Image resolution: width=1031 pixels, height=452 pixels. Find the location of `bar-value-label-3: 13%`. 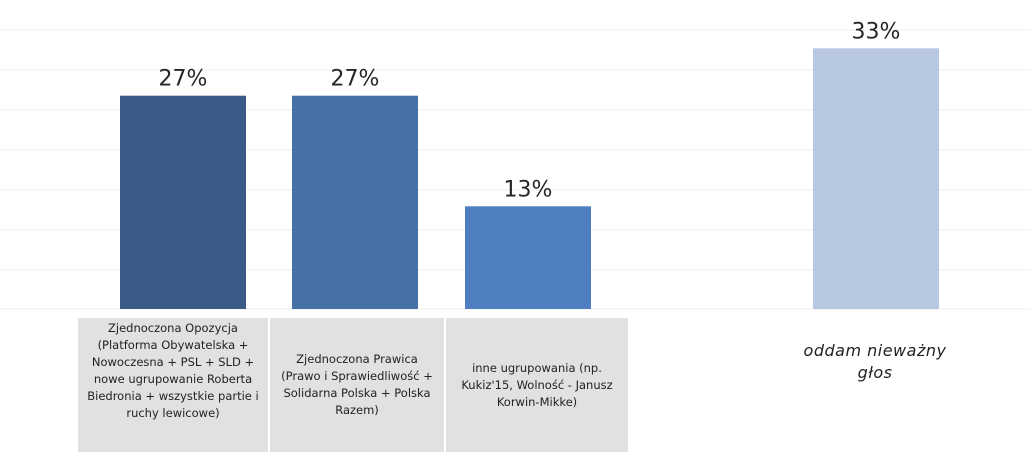

bar-value-label-3: 13% is located at coordinates (528, 189).